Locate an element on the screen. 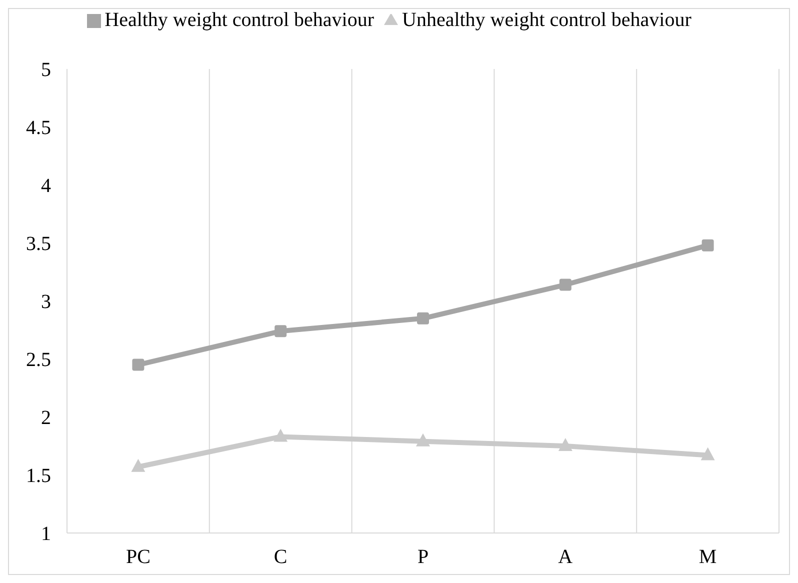  y-tick-label: 5 is located at coordinates (46, 70).